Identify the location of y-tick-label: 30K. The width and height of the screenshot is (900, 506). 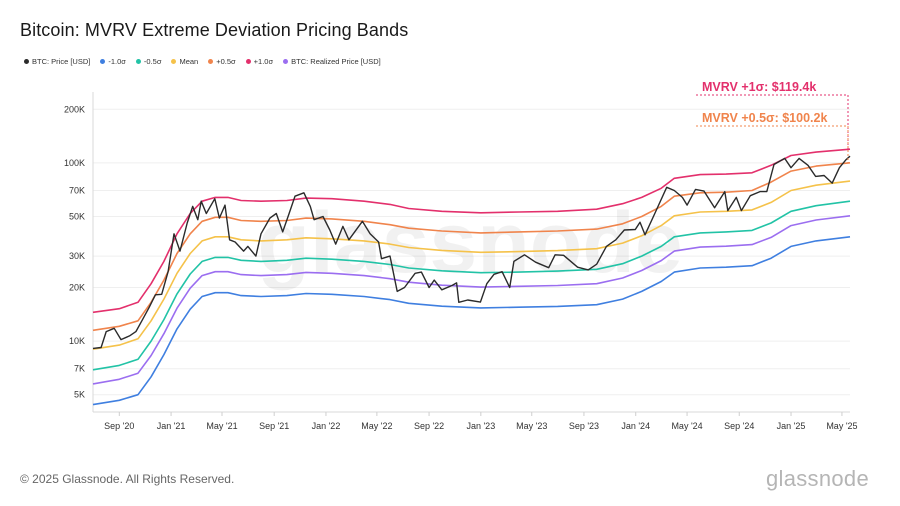
(77, 256).